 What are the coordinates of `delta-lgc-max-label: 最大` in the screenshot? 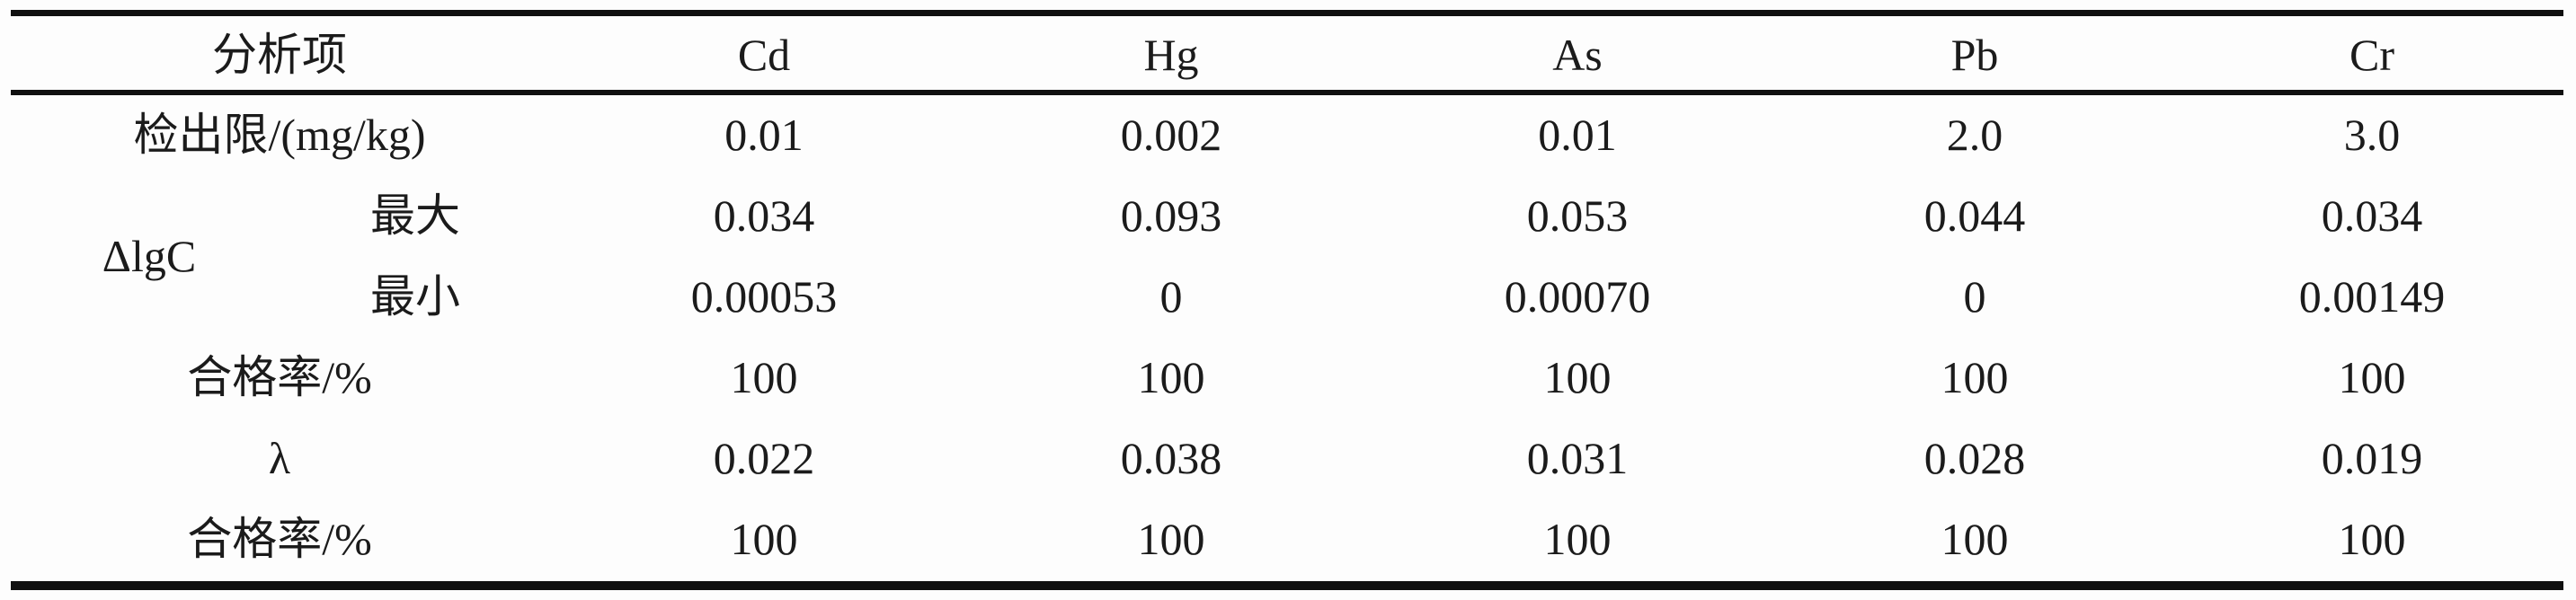 It's located at (415, 215).